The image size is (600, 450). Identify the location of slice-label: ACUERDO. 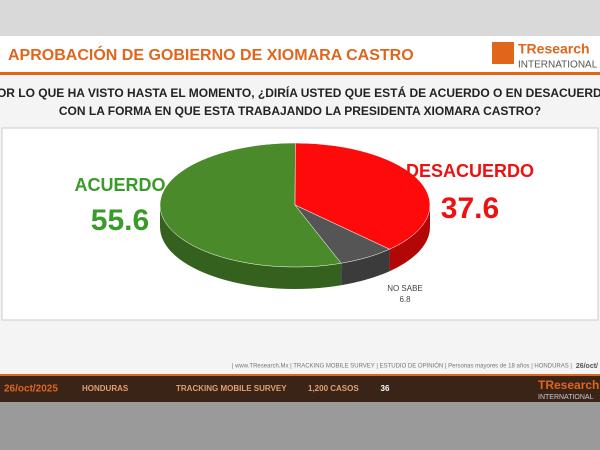
(119, 185).